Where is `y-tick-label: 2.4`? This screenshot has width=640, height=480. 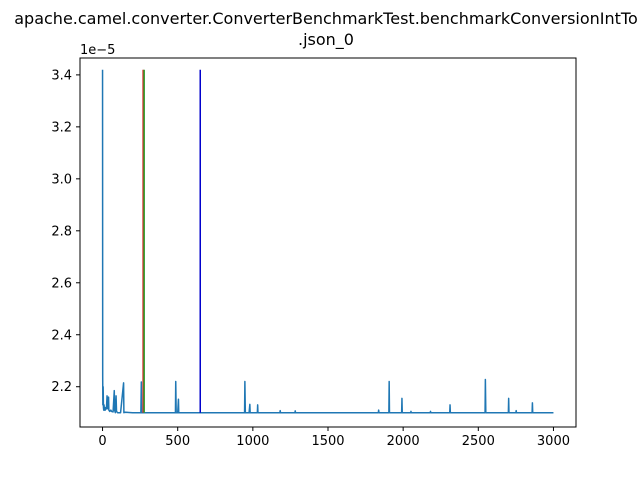 y-tick-label: 2.4 is located at coordinates (61, 335).